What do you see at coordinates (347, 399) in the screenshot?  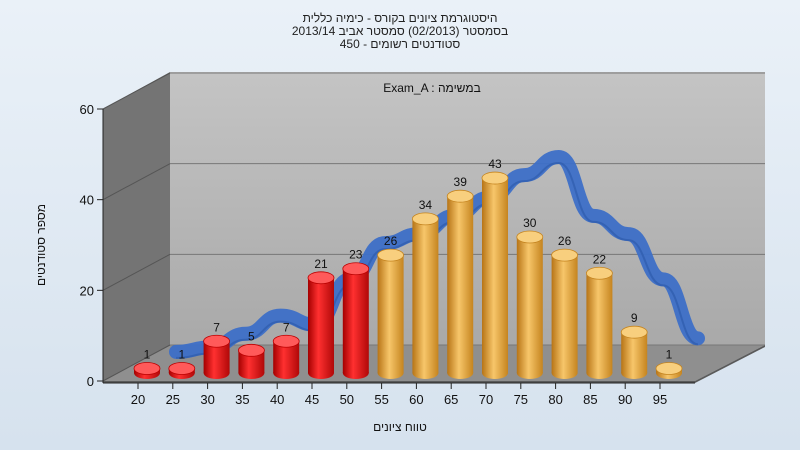 I see `x-tick-label: 50` at bounding box center [347, 399].